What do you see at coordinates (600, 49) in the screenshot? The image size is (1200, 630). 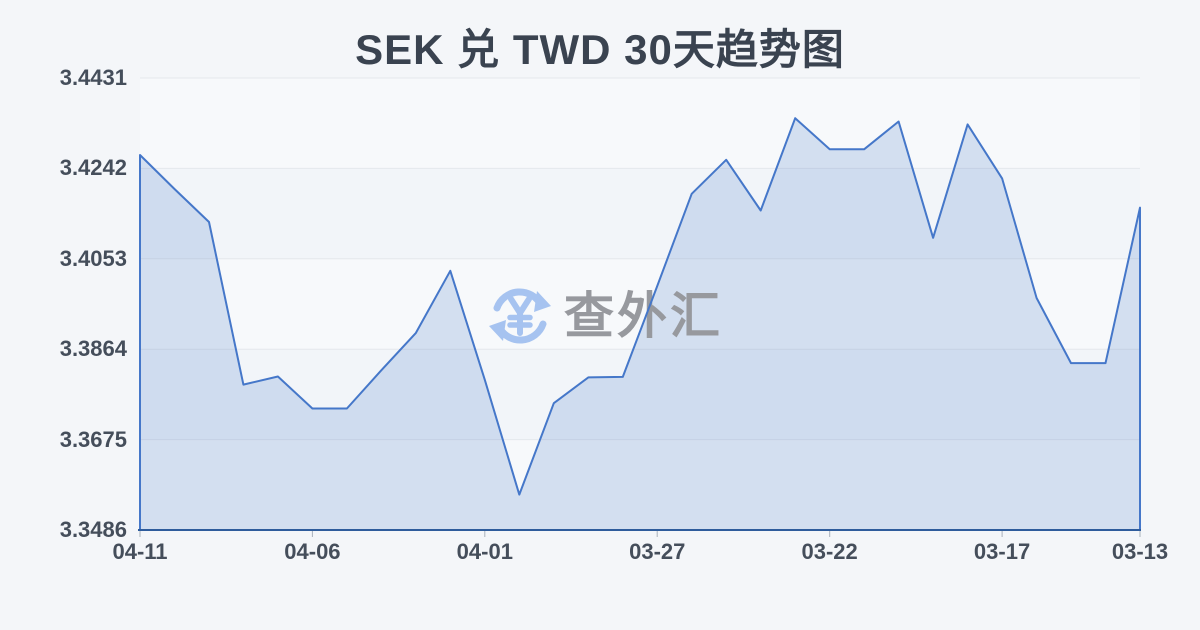 I see `chart-title: SEK 兑 TWD 30天趋势图` at bounding box center [600, 49].